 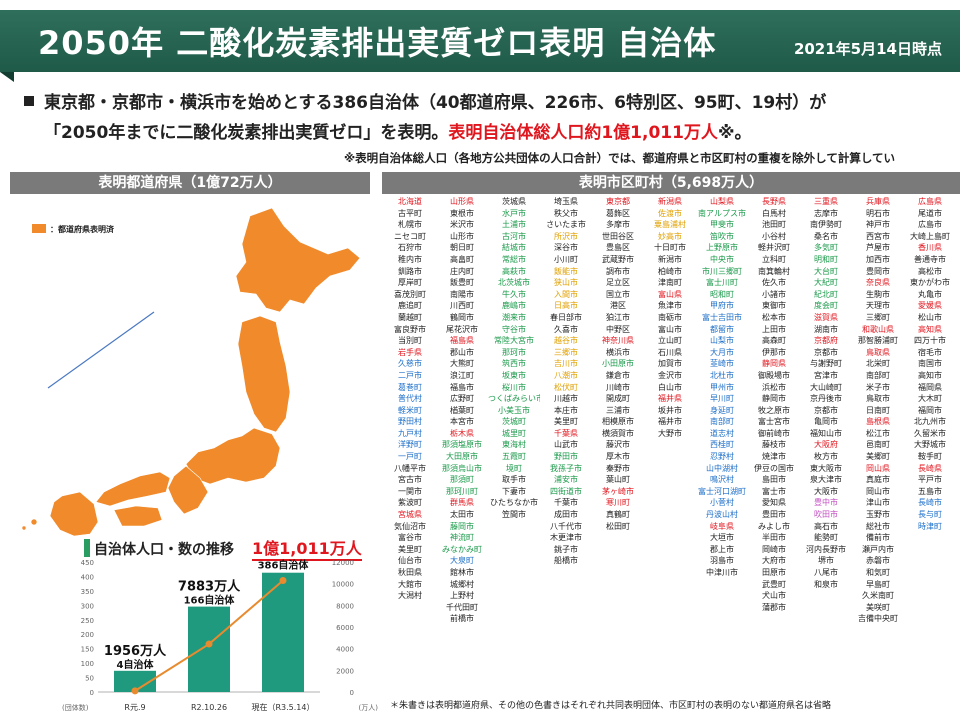 I want to click on municipality-name: 松田町, so click(x=618, y=526).